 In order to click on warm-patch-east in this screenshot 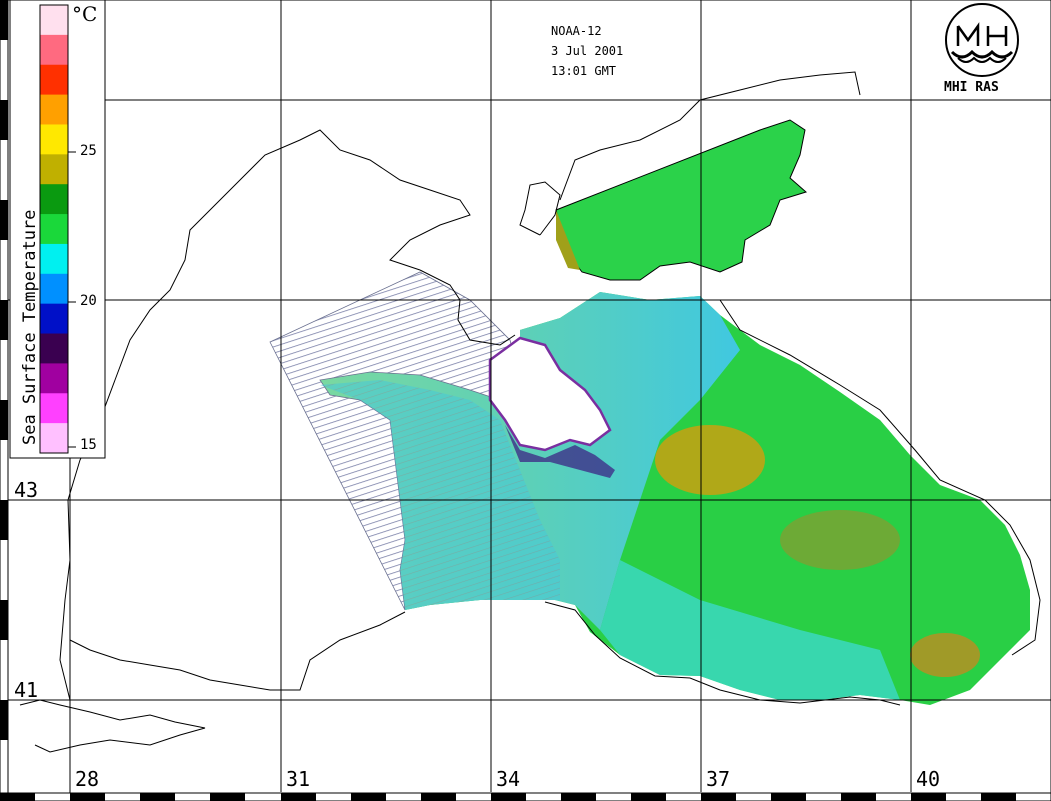, I will do `click(840, 540)`.